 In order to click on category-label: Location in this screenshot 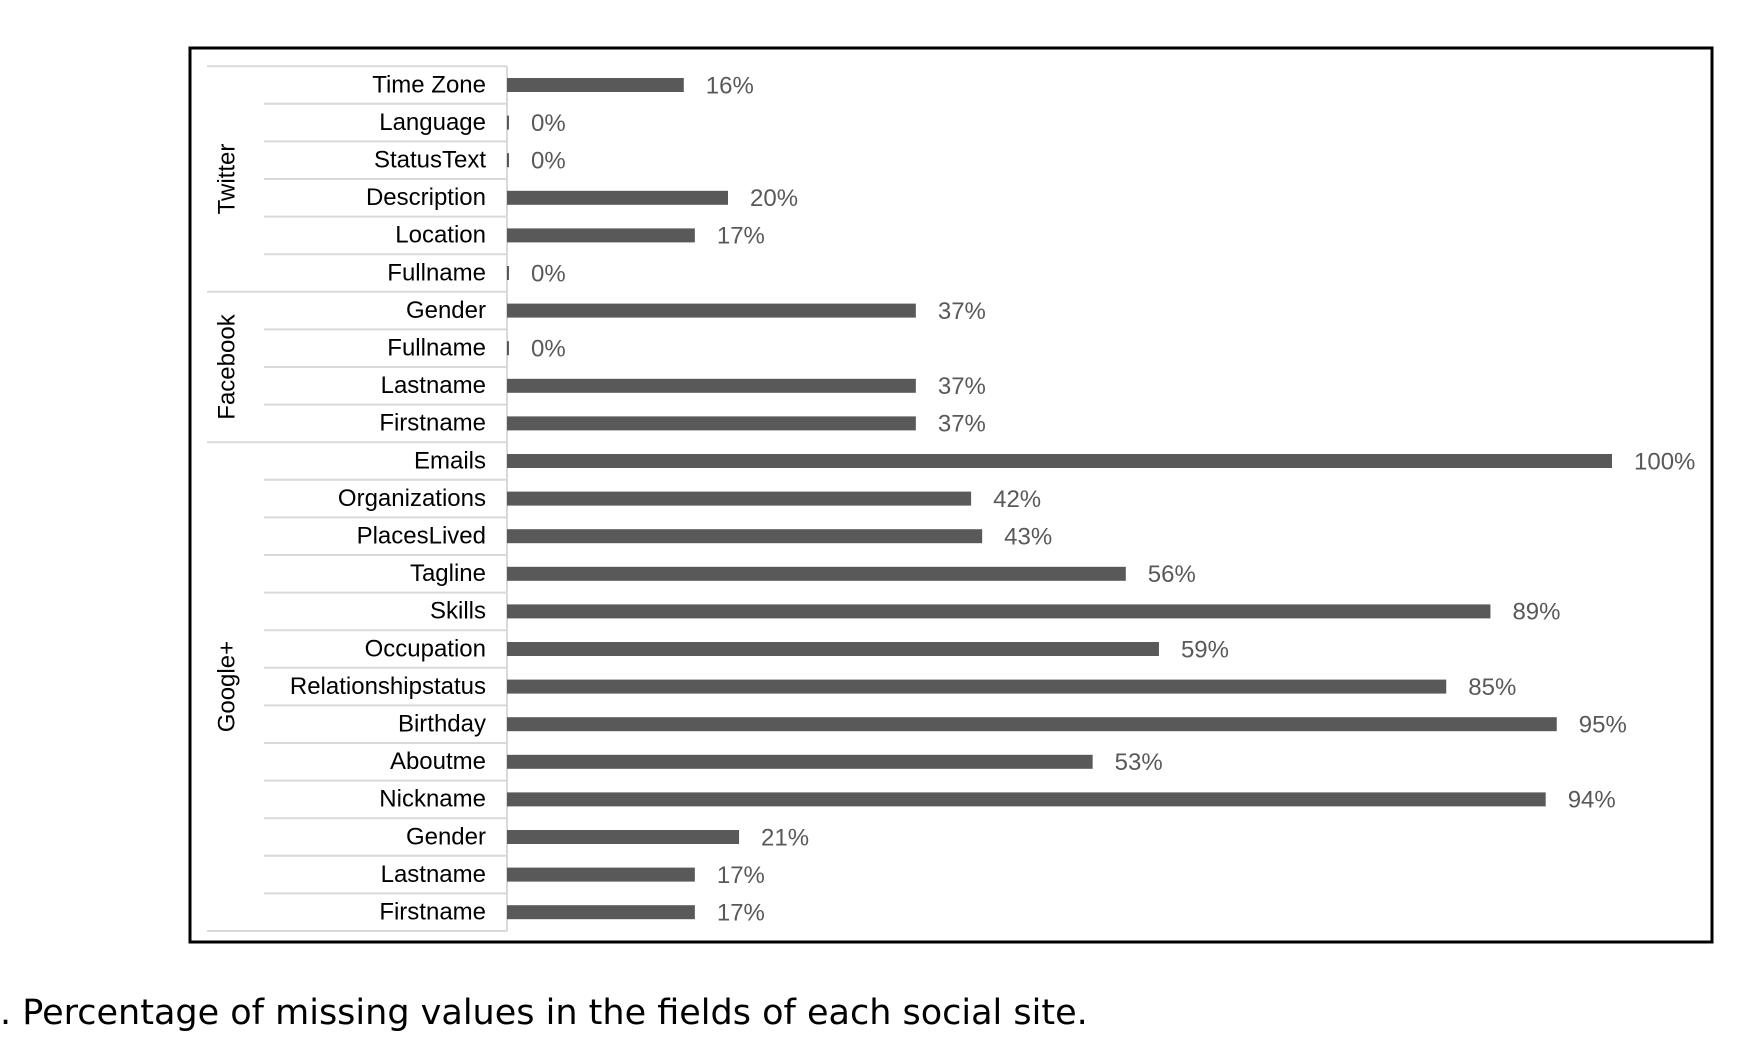, I will do `click(440, 235)`.